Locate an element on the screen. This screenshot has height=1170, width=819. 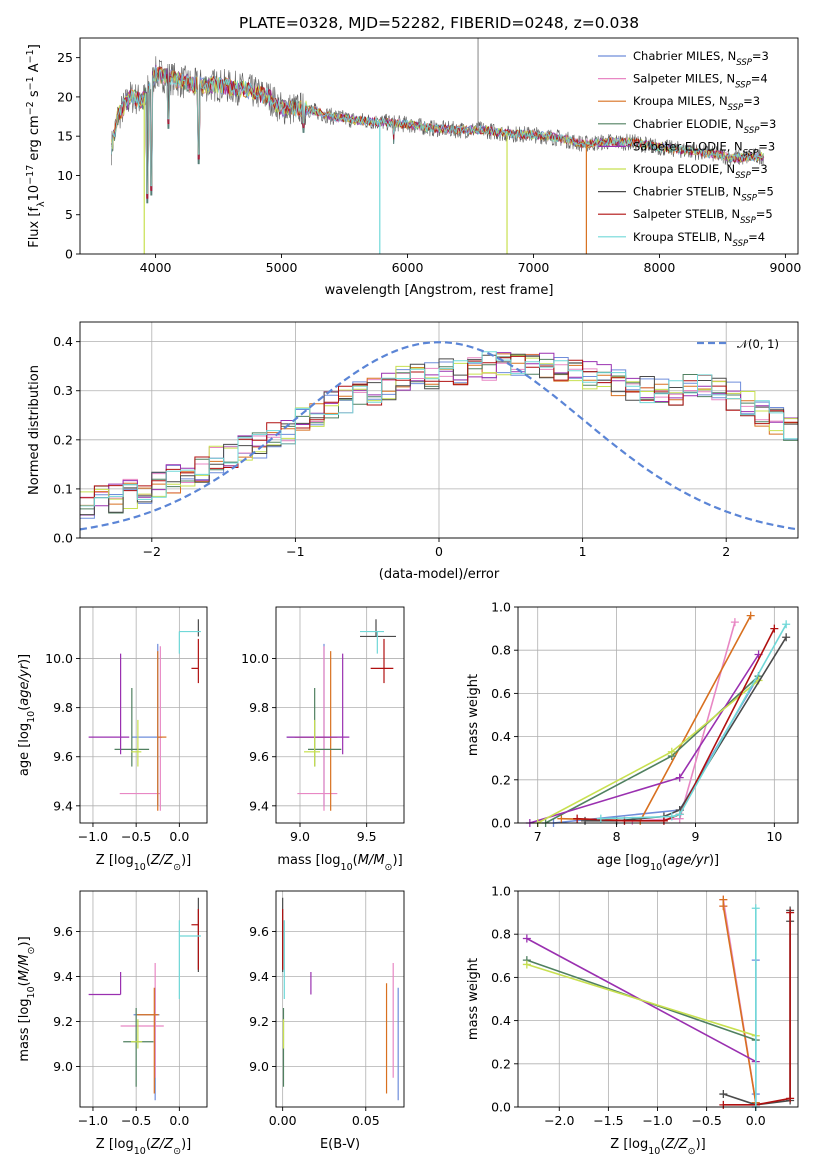
y-tick-label: 10.0 is located at coordinates (255, 658).